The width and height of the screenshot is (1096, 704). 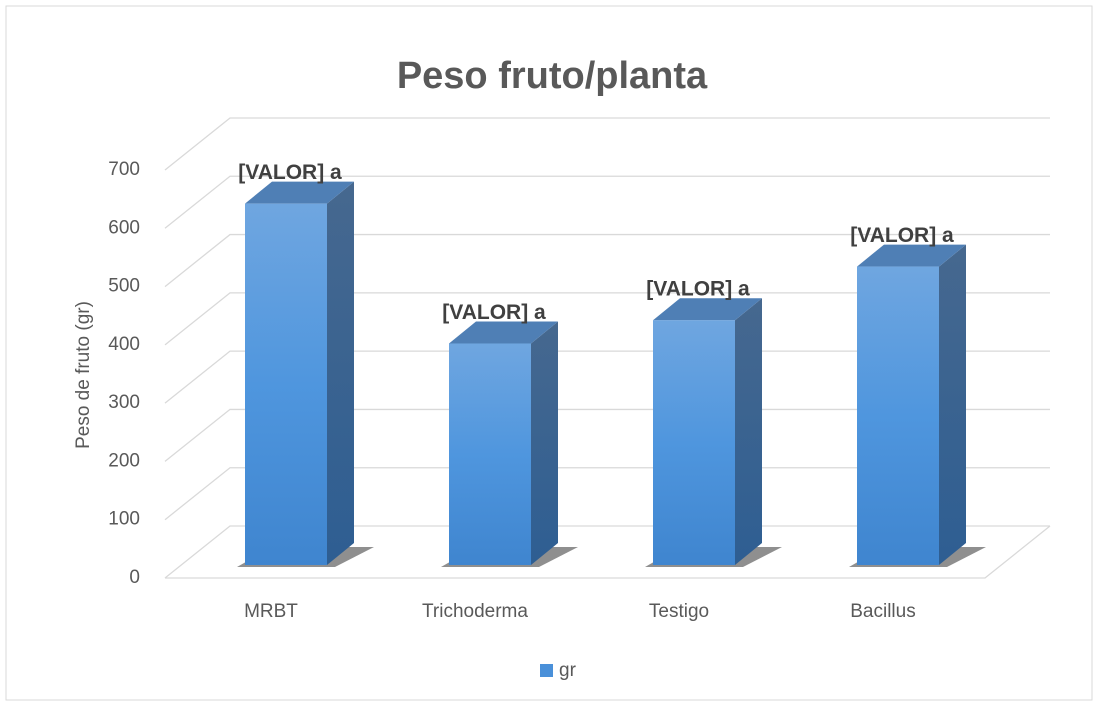 What do you see at coordinates (124, 169) in the screenshot?
I see `y-tick-label: 700` at bounding box center [124, 169].